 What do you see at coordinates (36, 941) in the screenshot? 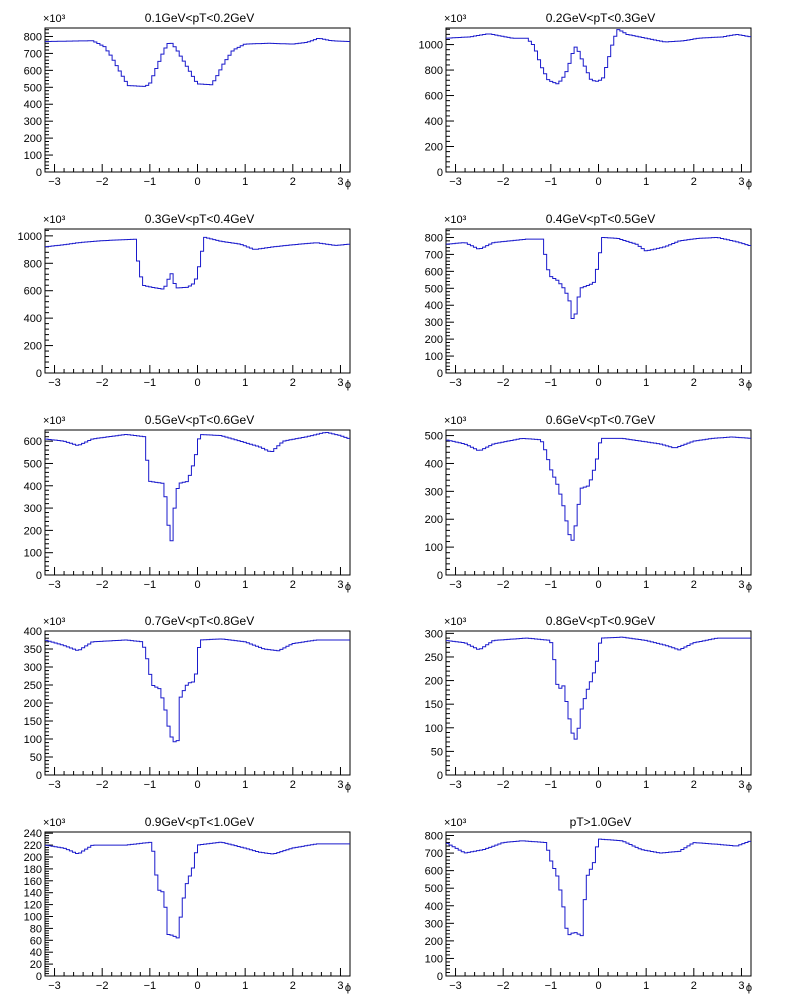
I see `y-tick-label: 60` at bounding box center [36, 941].